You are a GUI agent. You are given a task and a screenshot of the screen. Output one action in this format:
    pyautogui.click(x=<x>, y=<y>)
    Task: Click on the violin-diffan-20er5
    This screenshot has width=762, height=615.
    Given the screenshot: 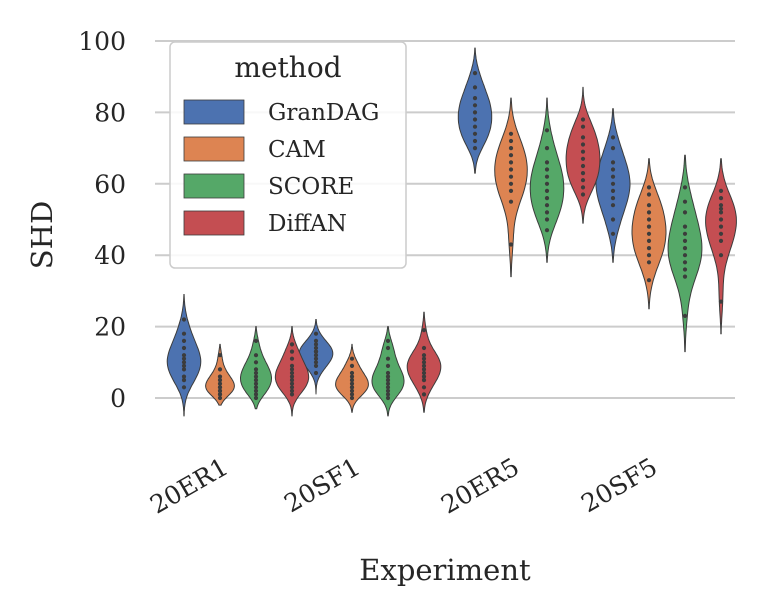 What is the action you would take?
    pyautogui.click(x=583, y=155)
    